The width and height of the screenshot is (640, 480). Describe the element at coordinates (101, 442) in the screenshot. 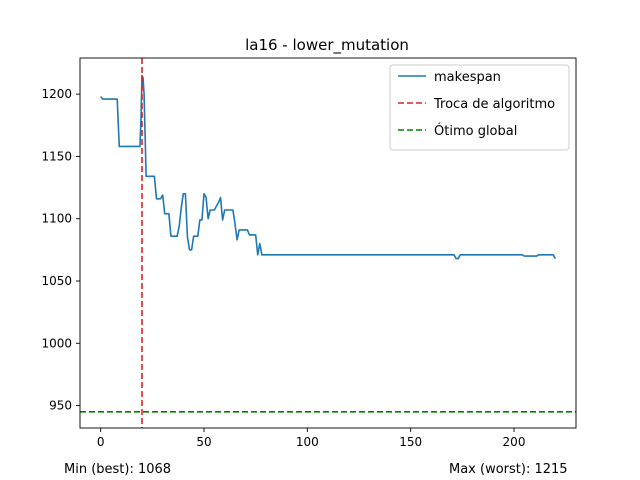

I see `x-tick-label: 0` at that location.